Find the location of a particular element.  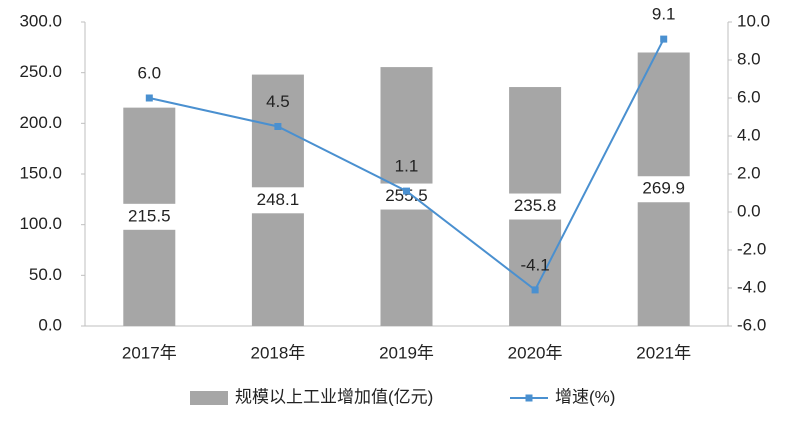

y-tick-label: 150.0 is located at coordinates (40, 172).